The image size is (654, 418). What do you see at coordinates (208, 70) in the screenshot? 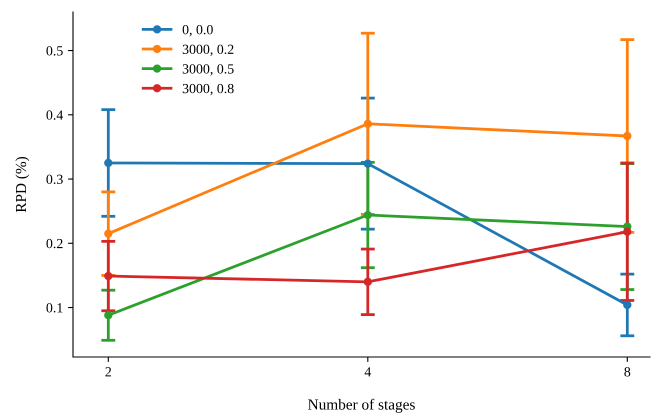
I see `legend-label: 3000, 0.5` at bounding box center [208, 70].